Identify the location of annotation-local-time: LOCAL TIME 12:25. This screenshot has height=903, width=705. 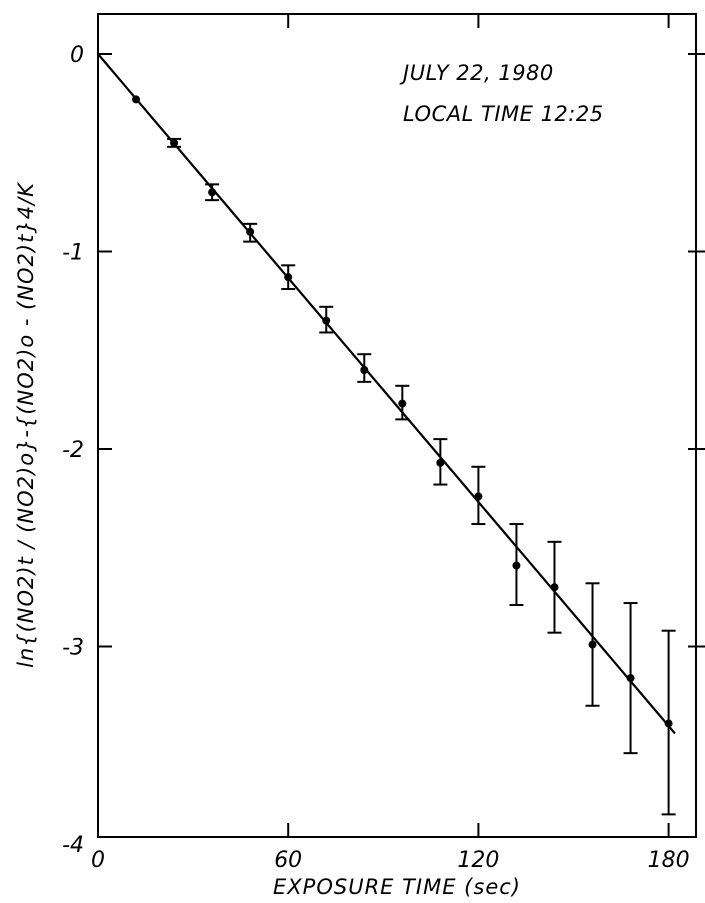
(503, 114).